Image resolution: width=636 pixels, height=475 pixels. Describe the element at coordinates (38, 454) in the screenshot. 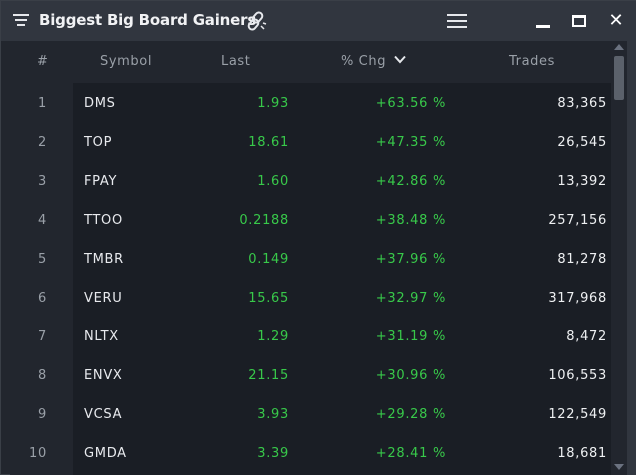

I see `row-index: 10` at that location.